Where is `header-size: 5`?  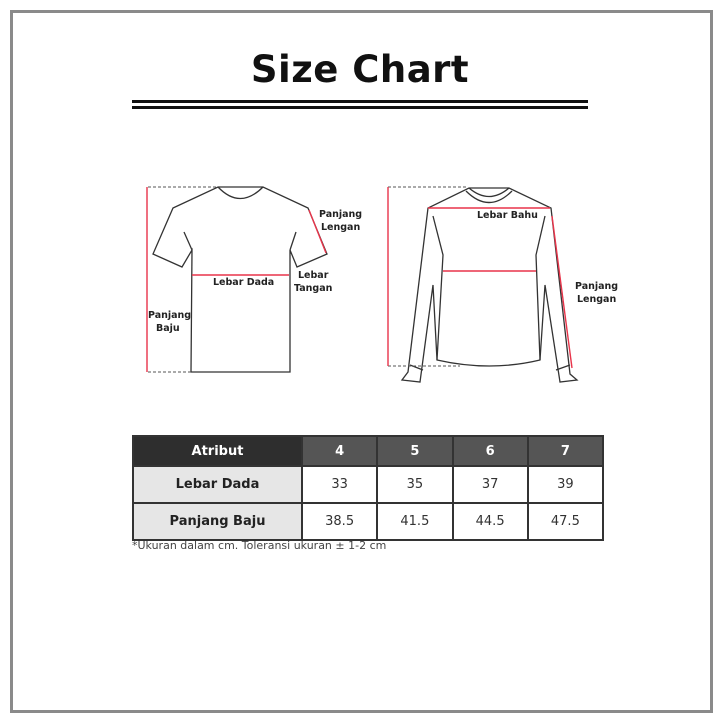 header-size: 5 is located at coordinates (415, 451).